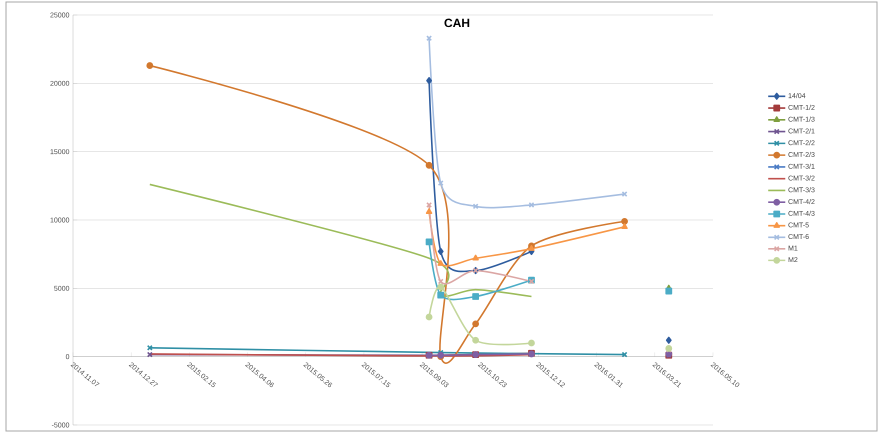 The height and width of the screenshot is (433, 883). Describe the element at coordinates (457, 23) in the screenshot. I see `chart-title: CAH` at that location.